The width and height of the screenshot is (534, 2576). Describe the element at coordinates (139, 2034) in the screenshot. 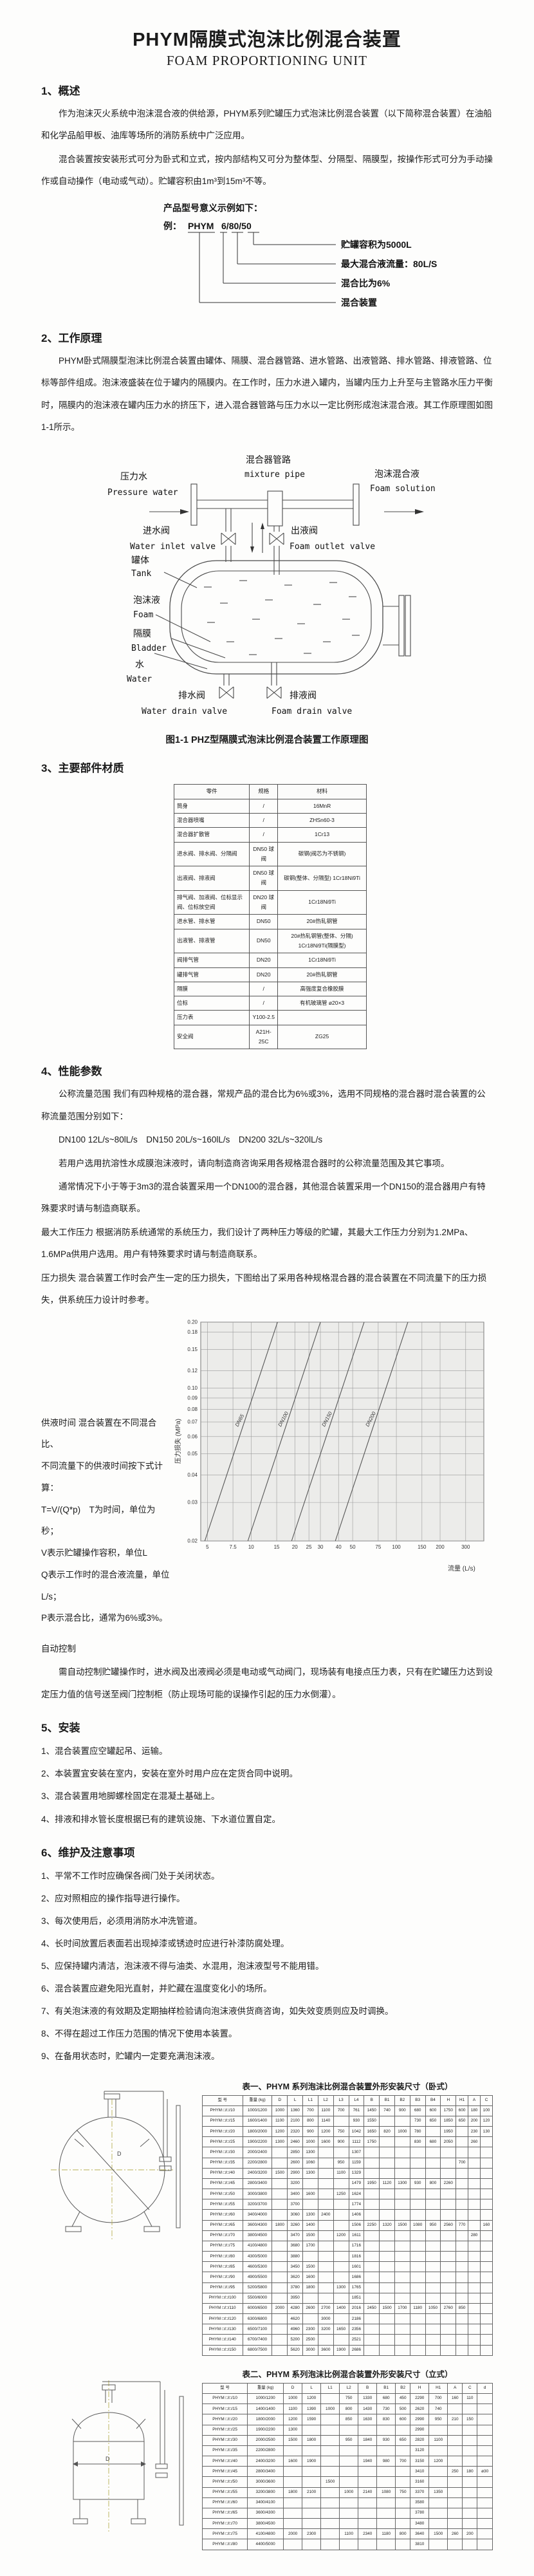

I see `list-item: 8、不得在超过工作压力范围的情况下使用本装置。` at that location.